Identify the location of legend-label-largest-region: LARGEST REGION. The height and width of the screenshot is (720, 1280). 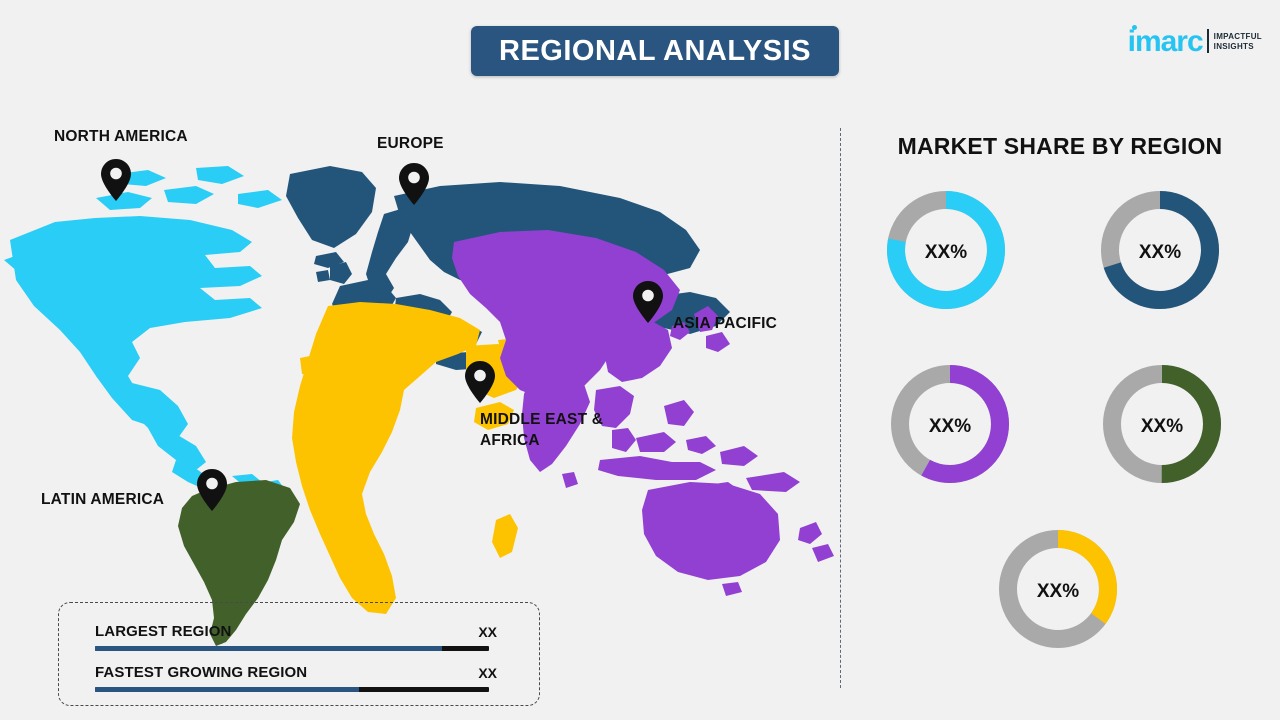
(163, 631).